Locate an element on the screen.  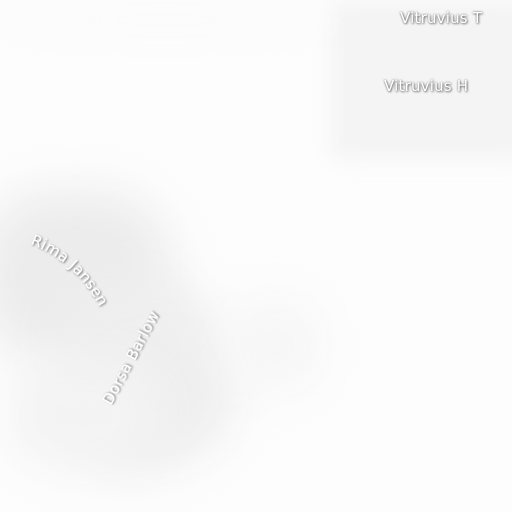
feature-label-vitruvius-t: Vitruvius T is located at coordinates (441, 18).